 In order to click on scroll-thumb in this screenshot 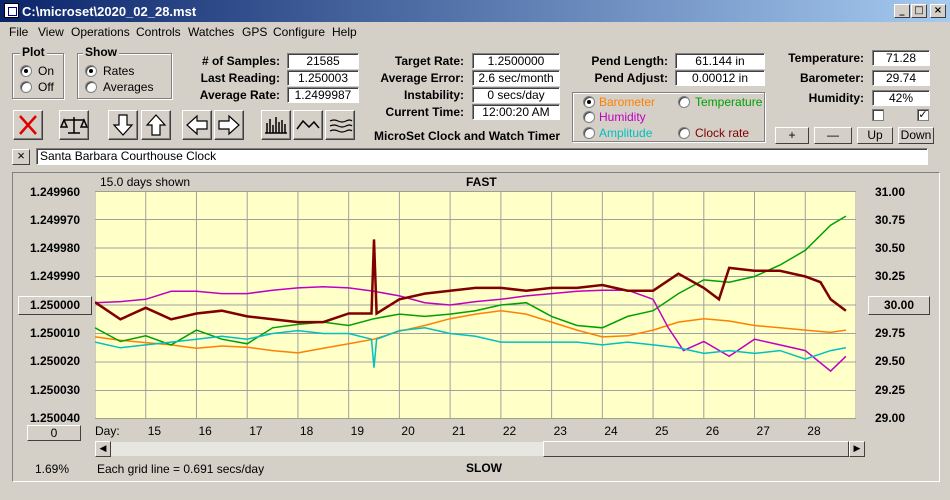, I will do `click(696, 449)`.